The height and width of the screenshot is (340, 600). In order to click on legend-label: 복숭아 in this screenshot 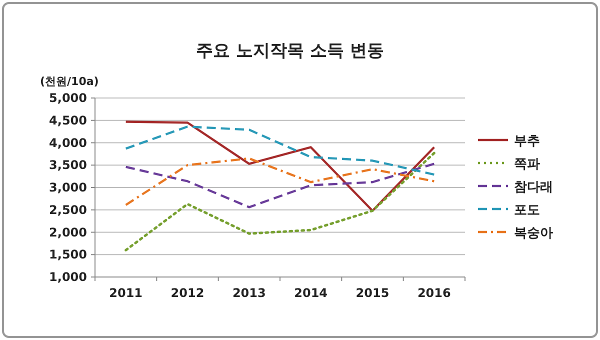, I will do `click(533, 233)`.